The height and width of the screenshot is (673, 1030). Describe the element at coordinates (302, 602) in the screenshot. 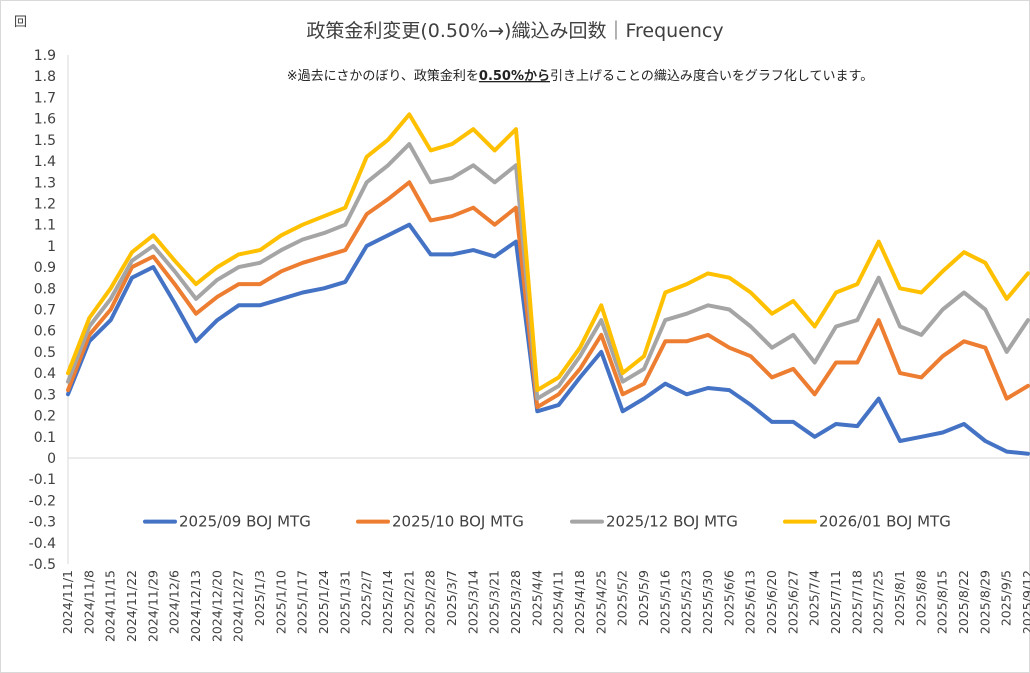

I see `x-tick-label: 2025/1/17` at that location.